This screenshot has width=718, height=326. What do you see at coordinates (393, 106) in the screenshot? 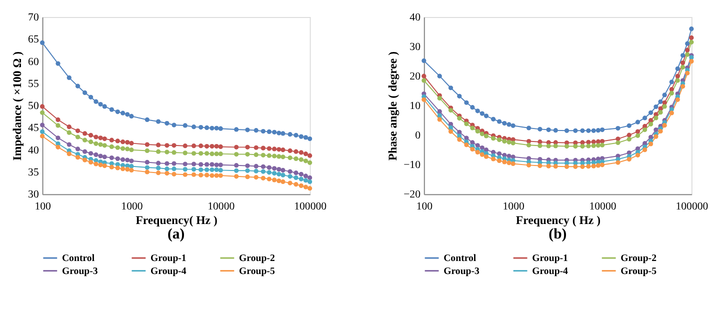
I see `y-axis-title: Phase angle ( degree )` at bounding box center [393, 106].